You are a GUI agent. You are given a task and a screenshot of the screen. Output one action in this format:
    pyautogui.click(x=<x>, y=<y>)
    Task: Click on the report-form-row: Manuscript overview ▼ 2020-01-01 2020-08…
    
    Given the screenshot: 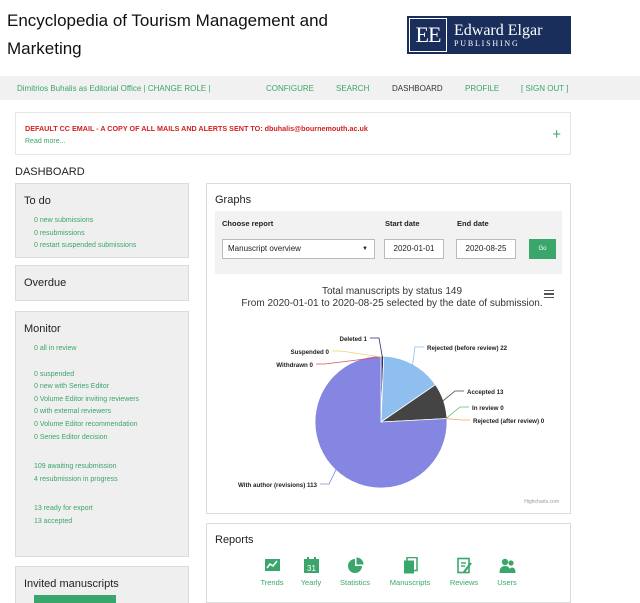 What is the action you would take?
    pyautogui.click(x=388, y=254)
    